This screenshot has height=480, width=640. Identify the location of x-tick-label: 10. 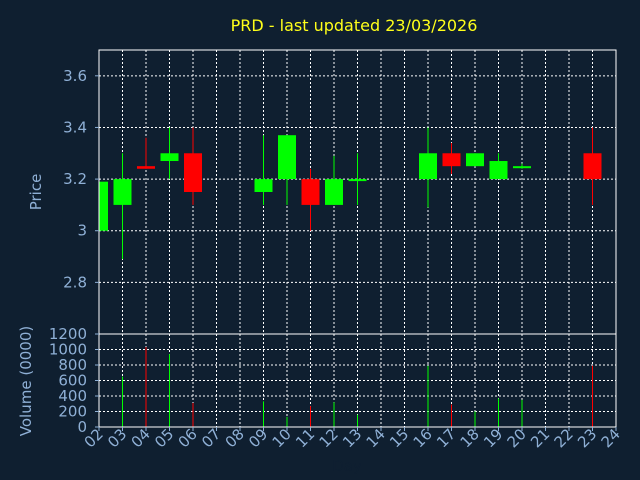
(282, 438).